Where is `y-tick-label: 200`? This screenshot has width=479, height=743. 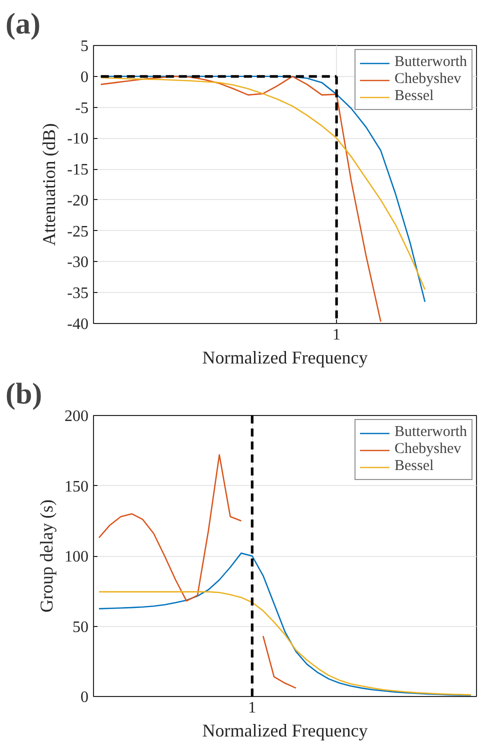 y-tick-label: 200 is located at coordinates (76, 416).